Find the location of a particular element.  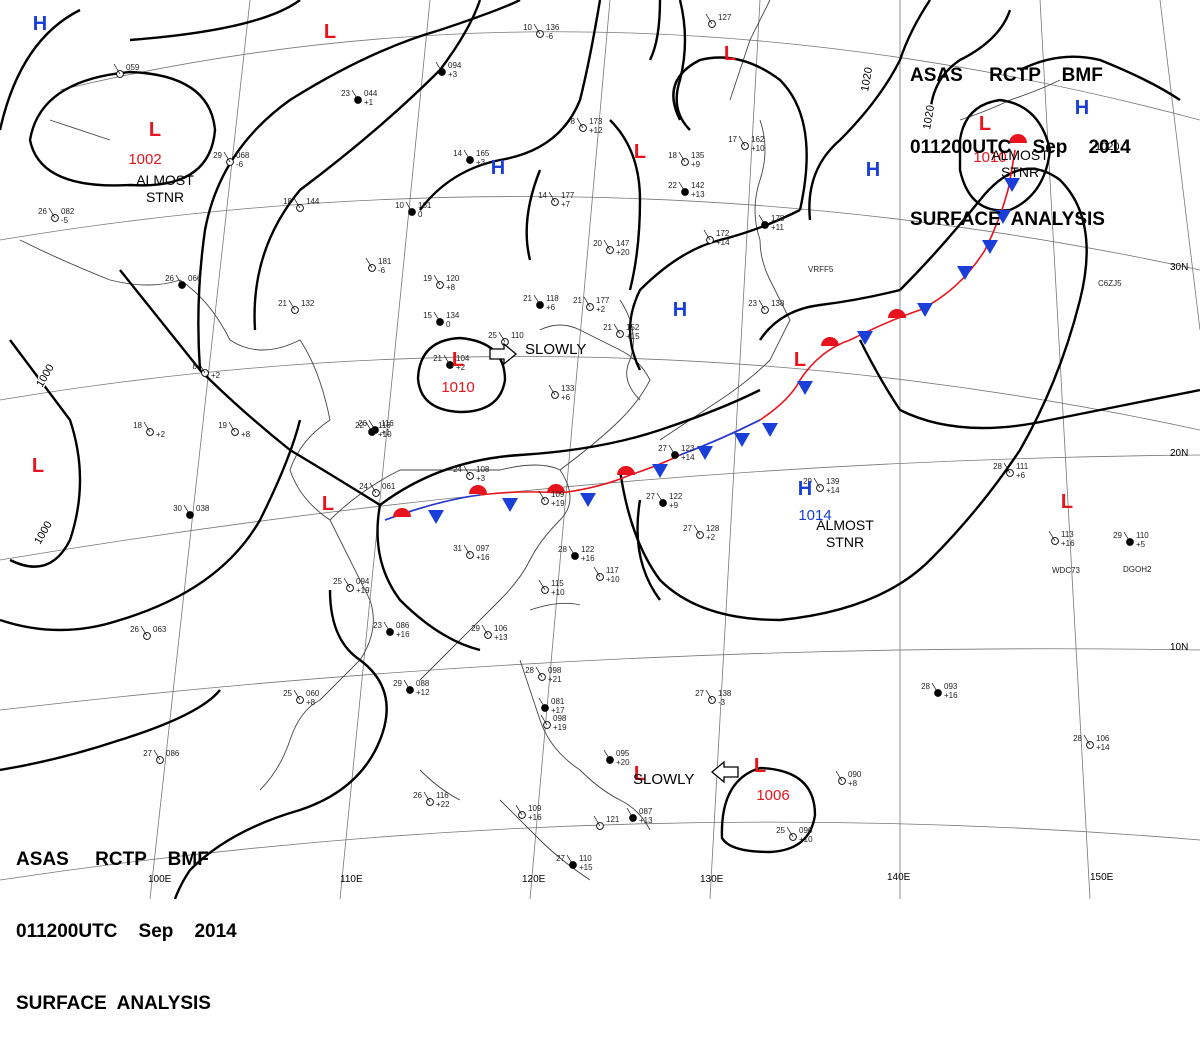

station-temp: 18 is located at coordinates (287, 201).